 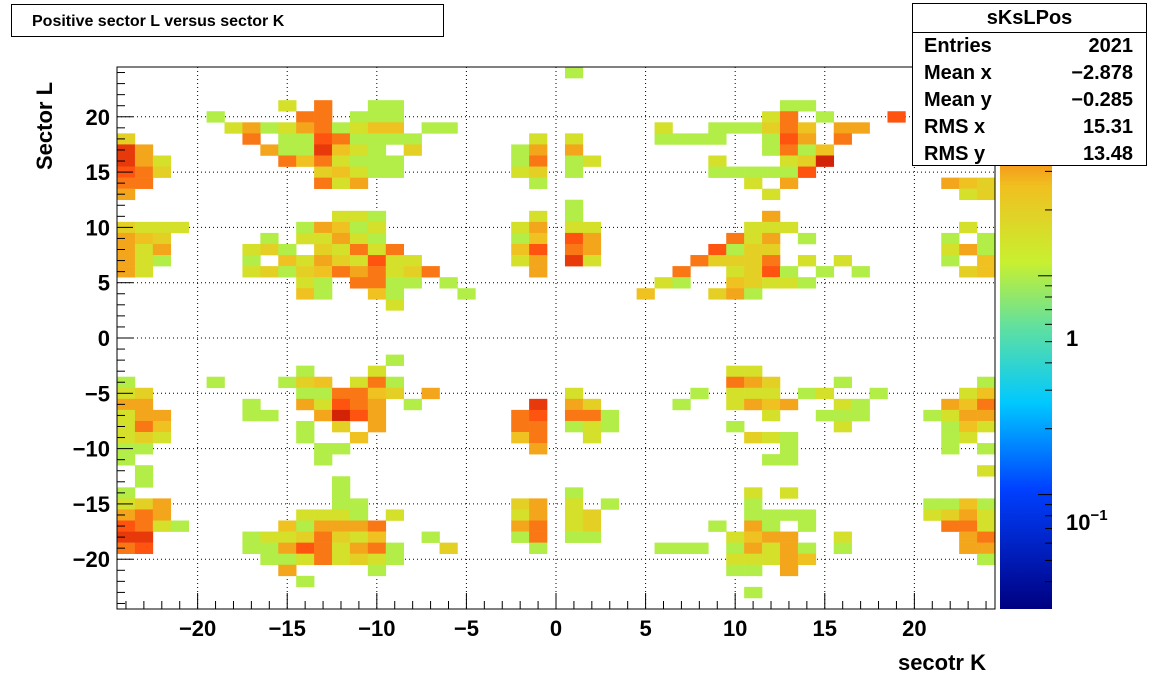 I want to click on stats-value: −0.285, so click(x=1102, y=100).